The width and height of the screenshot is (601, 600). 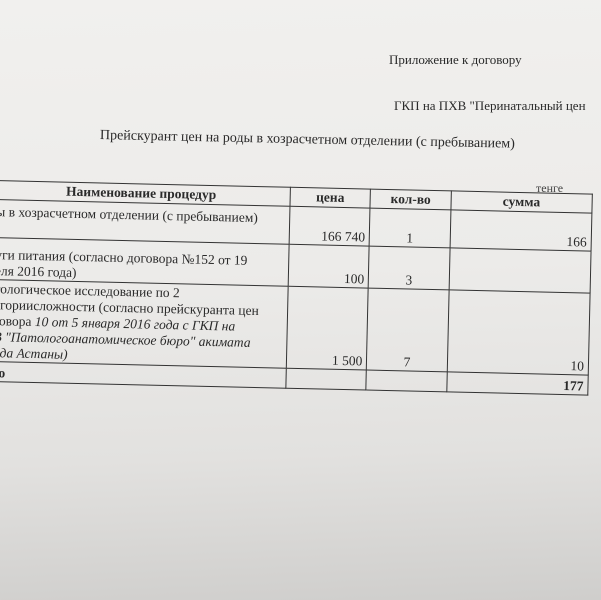 What do you see at coordinates (16, 321) in the screenshot?
I see `row-name-text: говора` at bounding box center [16, 321].